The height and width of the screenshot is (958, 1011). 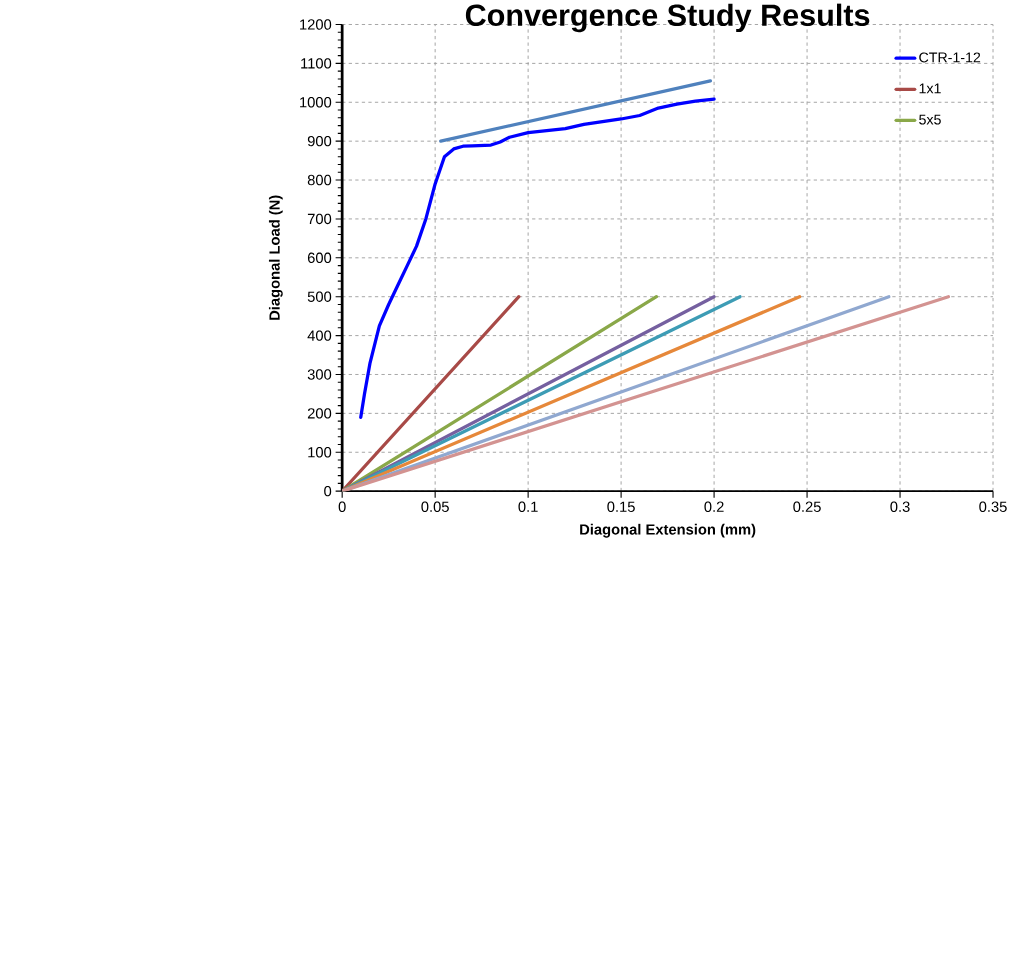 What do you see at coordinates (621, 507) in the screenshot?
I see `x-tick-label: 0.15` at bounding box center [621, 507].